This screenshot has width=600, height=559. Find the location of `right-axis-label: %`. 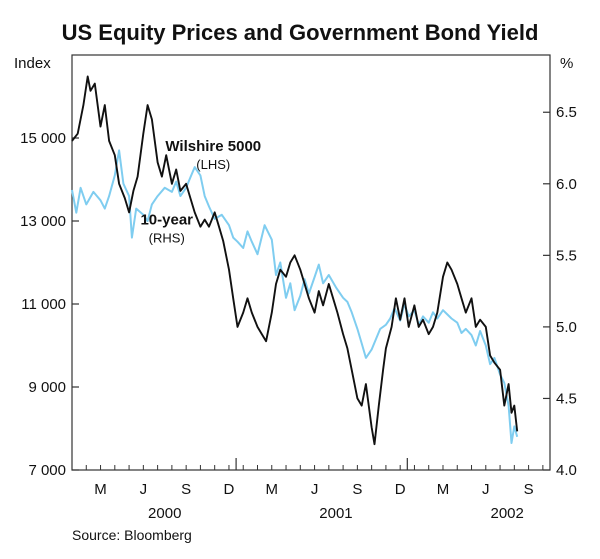

right-axis-label: % is located at coordinates (566, 63).